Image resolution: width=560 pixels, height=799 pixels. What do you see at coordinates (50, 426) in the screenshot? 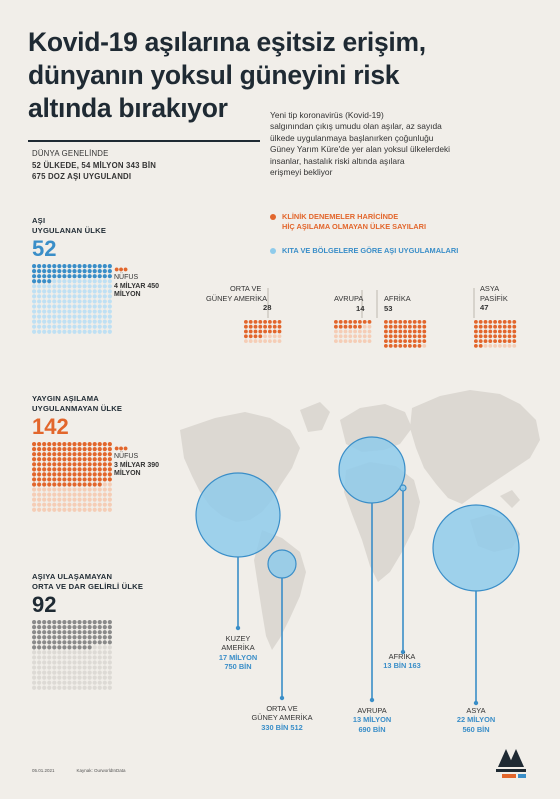
I see `section-number: 142` at bounding box center [50, 426].